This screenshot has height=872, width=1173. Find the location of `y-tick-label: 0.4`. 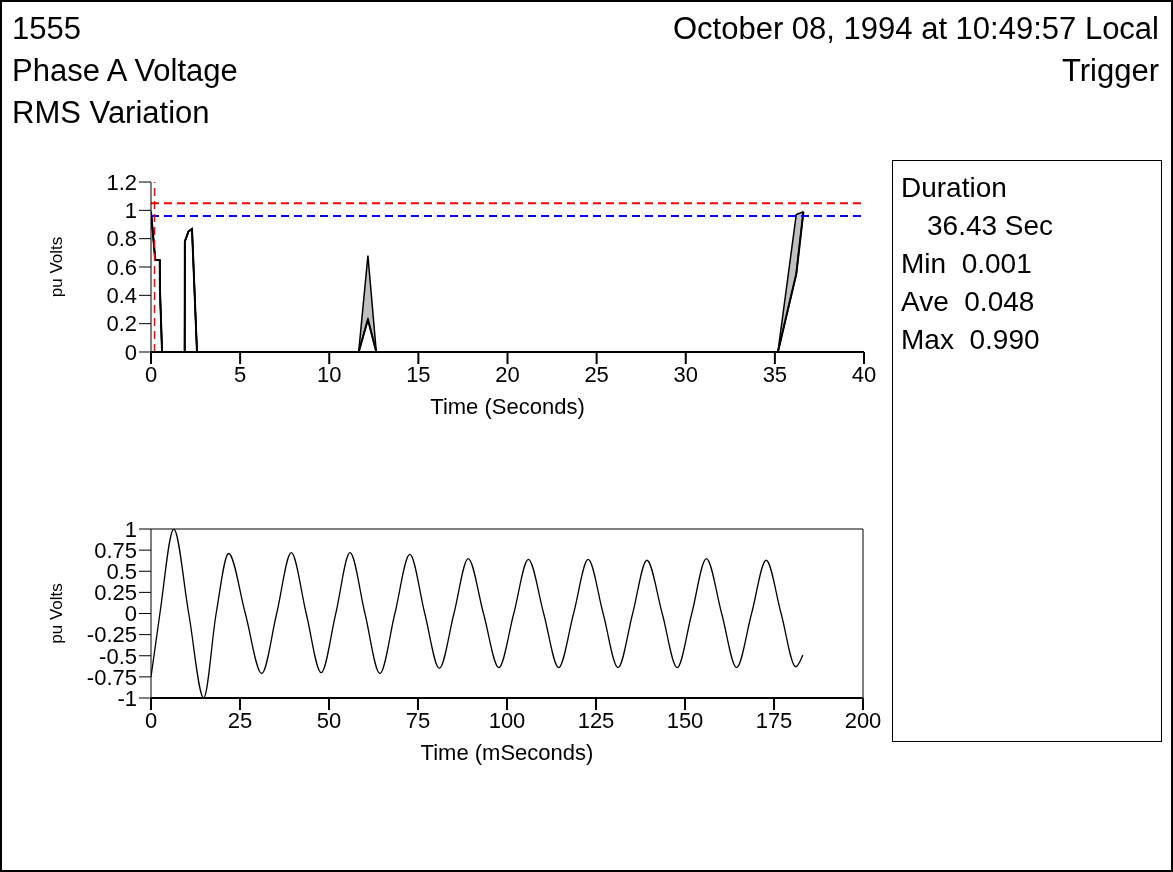

y-tick-label: 0.4 is located at coordinates (121, 296).